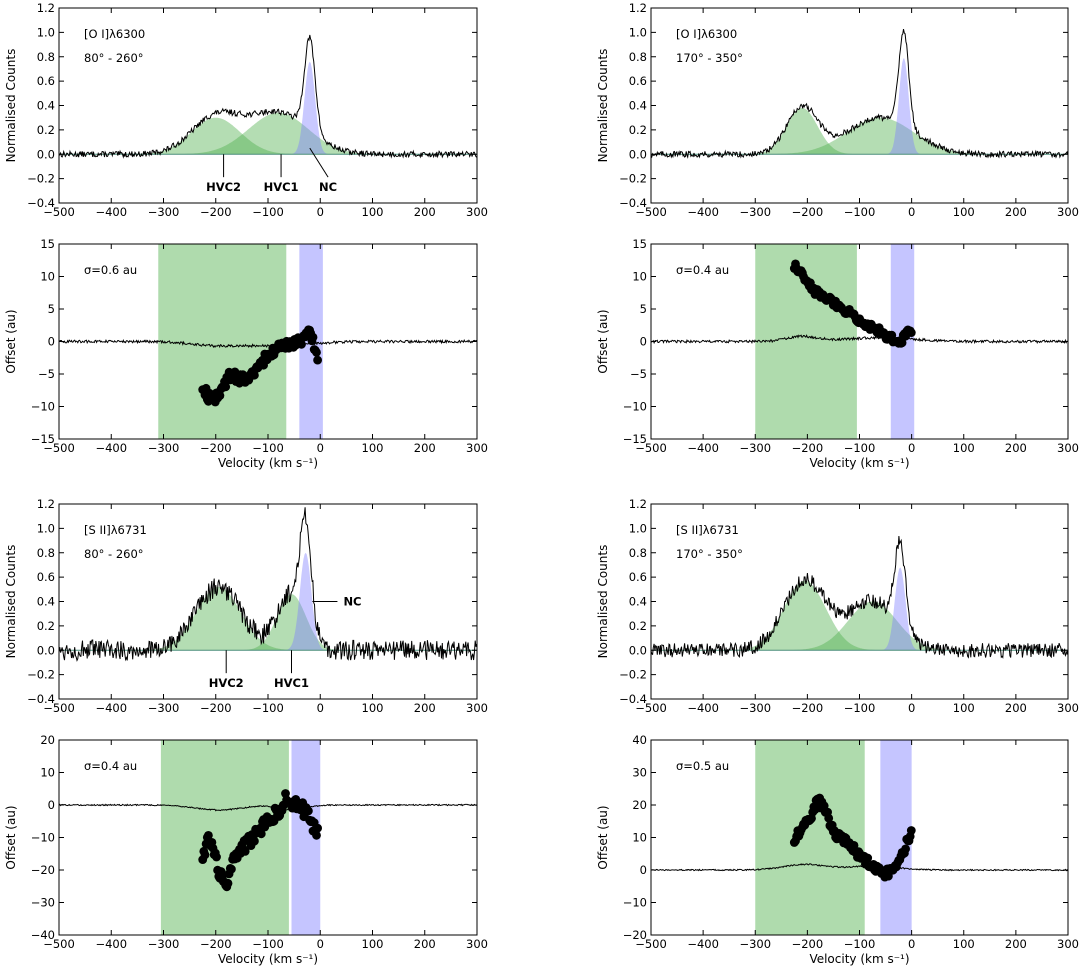 The image size is (1083, 976). I want to click on y-tick-label: −40, so click(43, 935).